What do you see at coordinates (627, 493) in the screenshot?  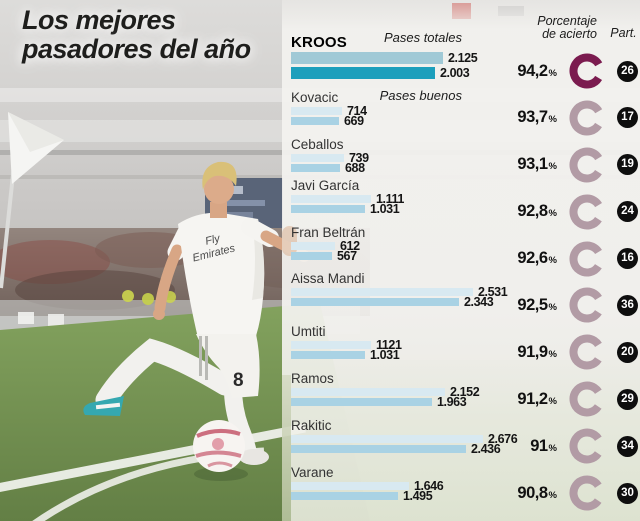 I see `participation-badge: 30` at bounding box center [627, 493].